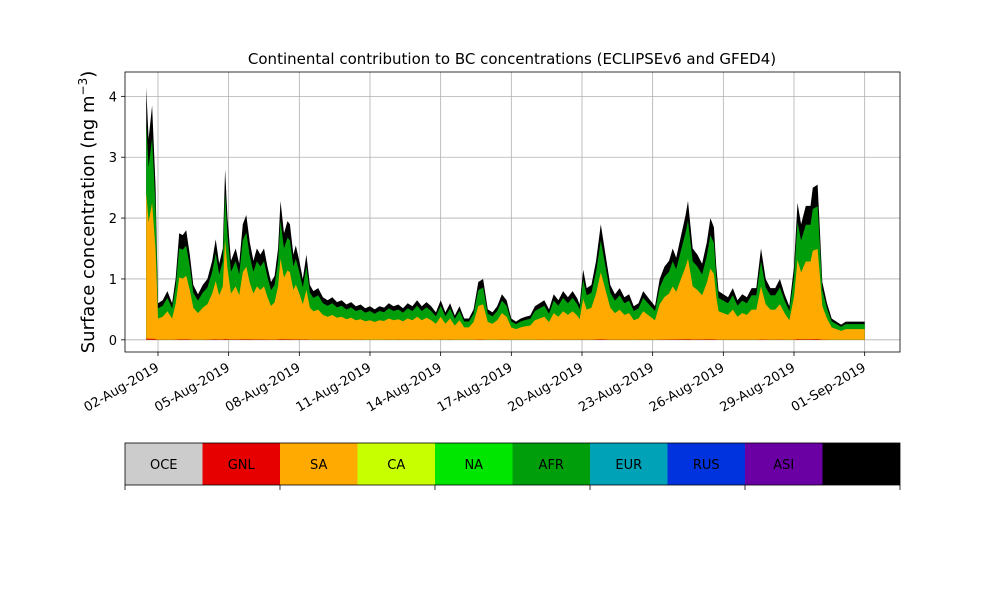 The width and height of the screenshot is (1000, 600). I want to click on legend-swatch-oce, so click(164, 464).